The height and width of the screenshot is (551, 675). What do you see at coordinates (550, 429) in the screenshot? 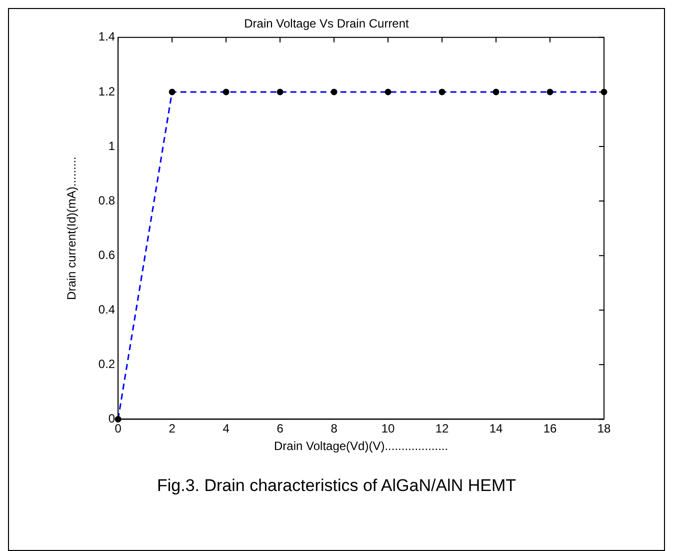
I see `x-tick-label: 16` at bounding box center [550, 429].